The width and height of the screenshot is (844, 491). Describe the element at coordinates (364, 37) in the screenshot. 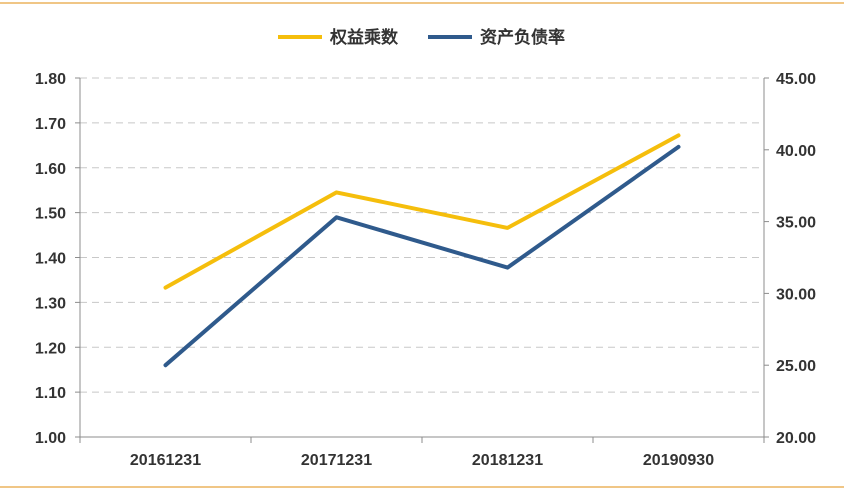

I see `legend-label: 权益乘数` at that location.